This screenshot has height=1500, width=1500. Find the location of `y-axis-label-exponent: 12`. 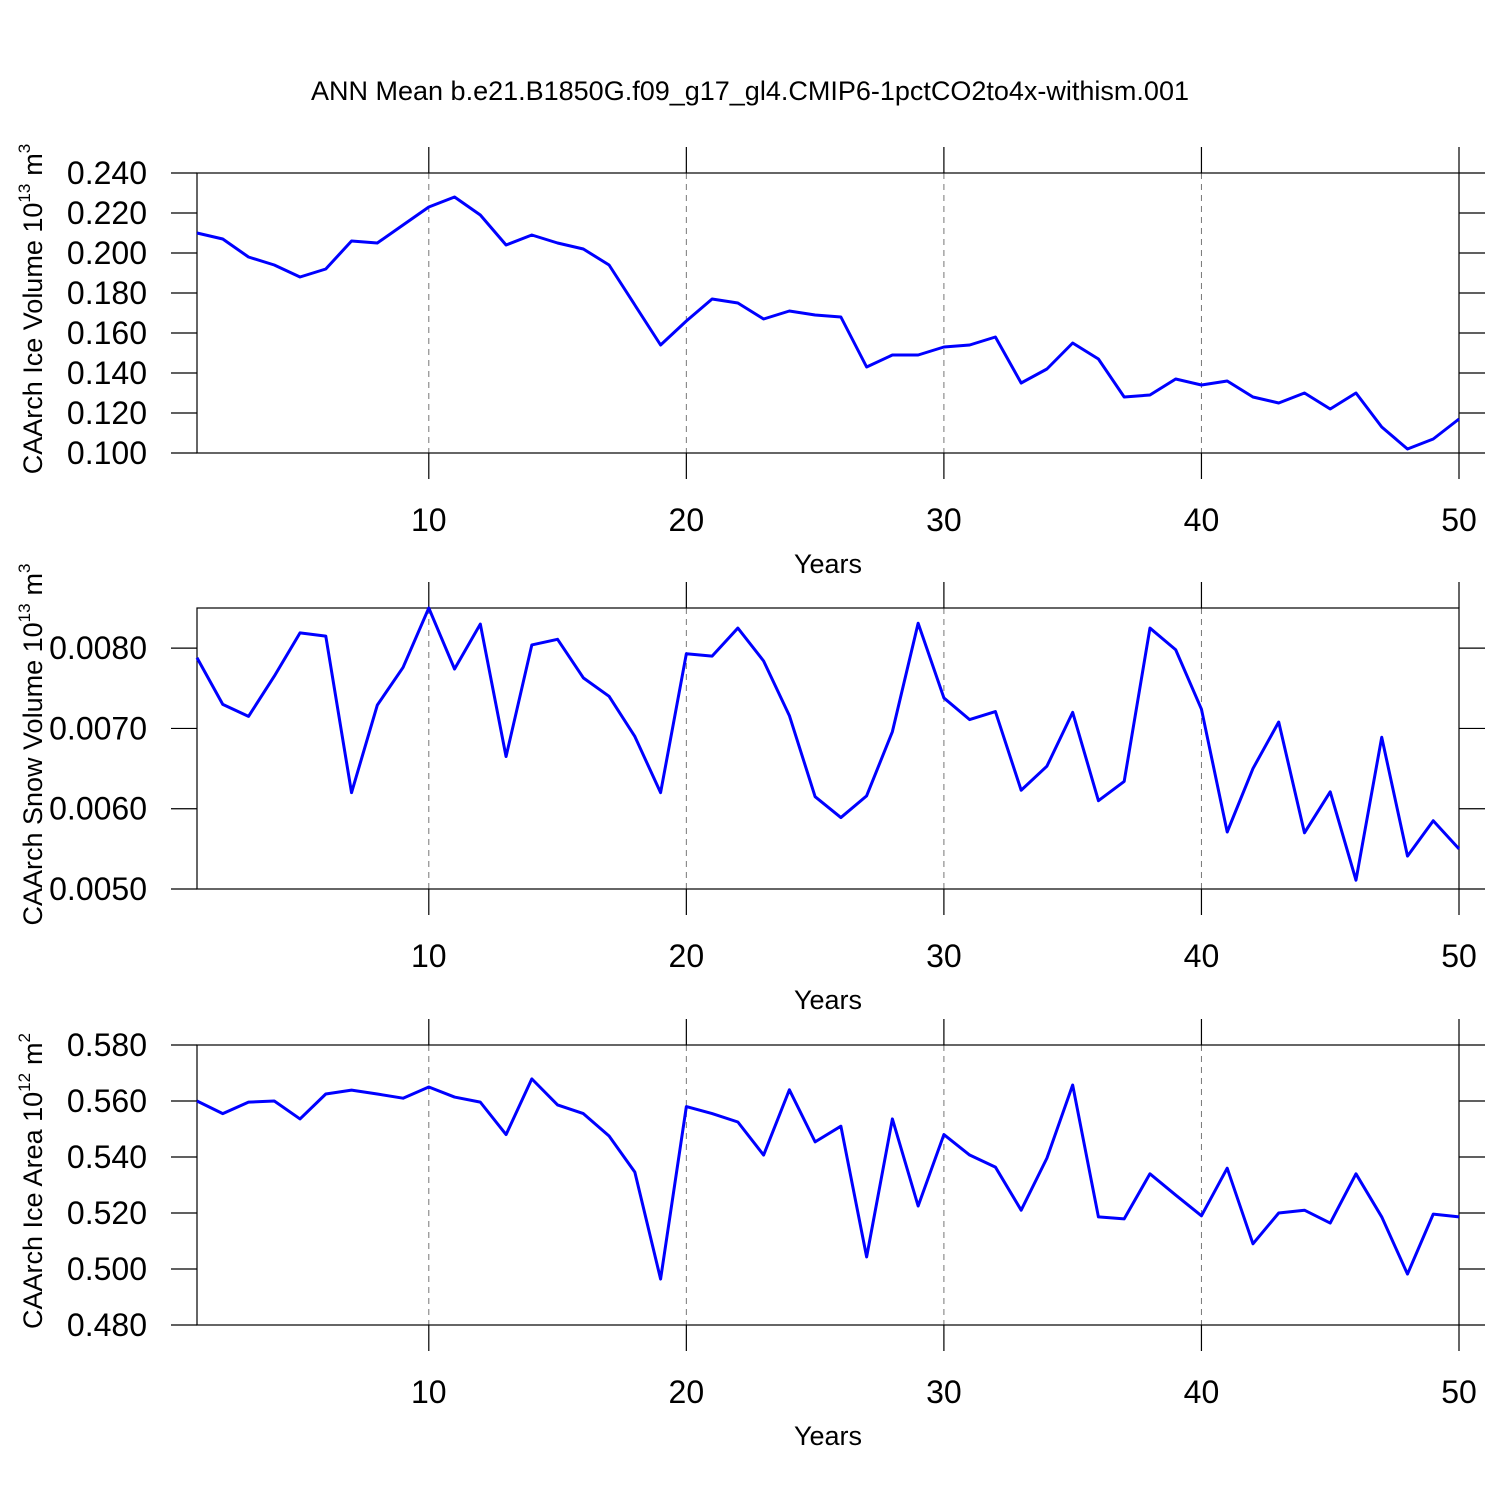

y-axis-label-exponent: 12 is located at coordinates (24, 1082).